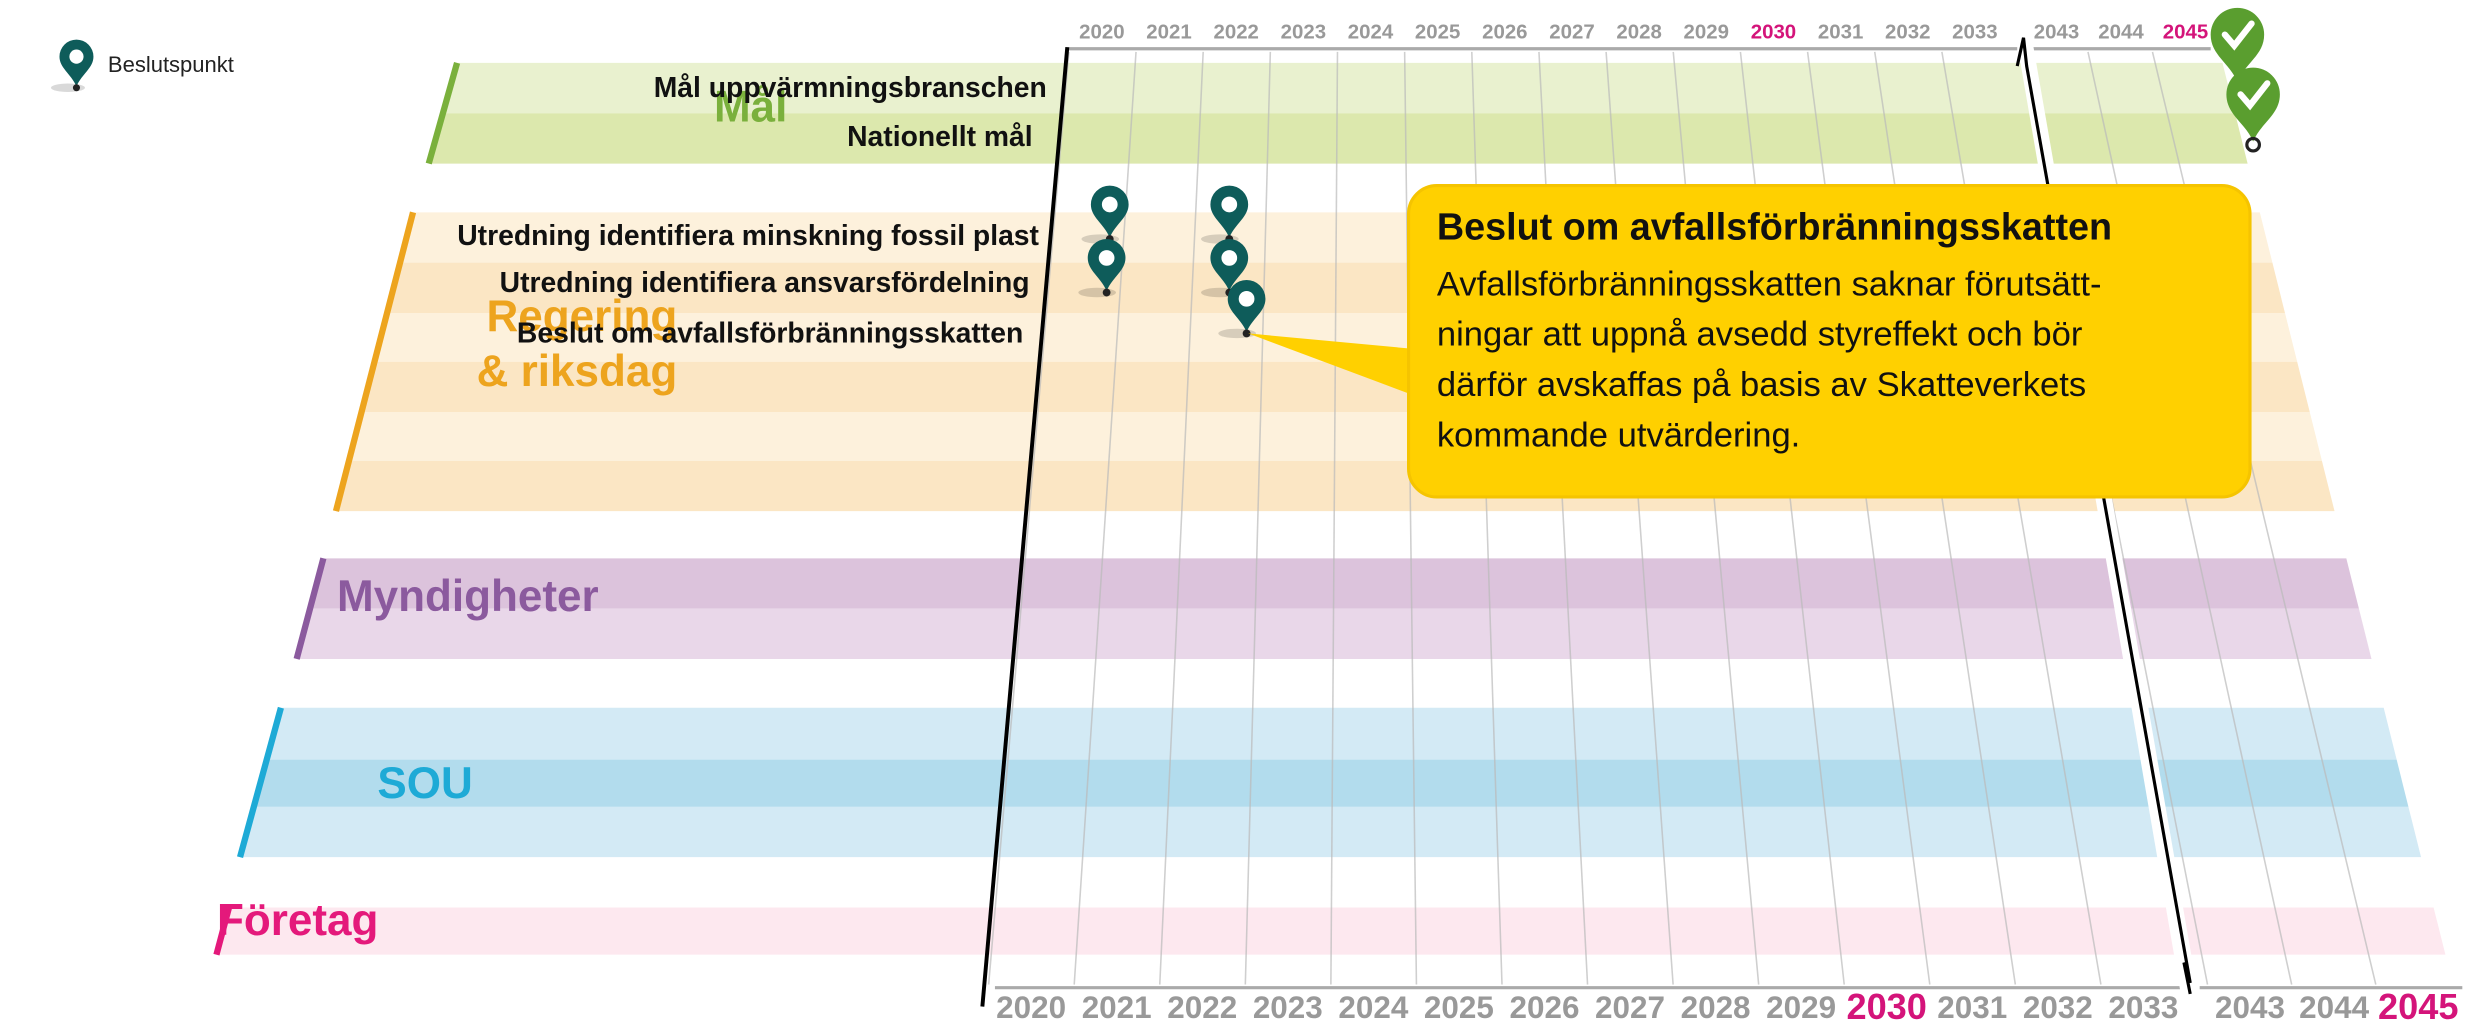  What do you see at coordinates (750, 107) in the screenshot?
I see `category-label: Mål` at bounding box center [750, 107].